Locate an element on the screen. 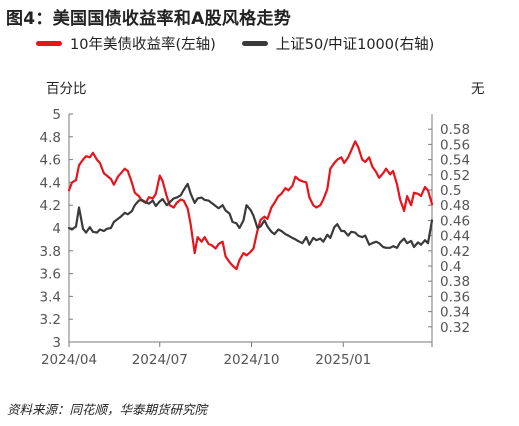 The height and width of the screenshot is (426, 519). legend-item-series1: 10年美债收益率(左轴) is located at coordinates (126, 43).